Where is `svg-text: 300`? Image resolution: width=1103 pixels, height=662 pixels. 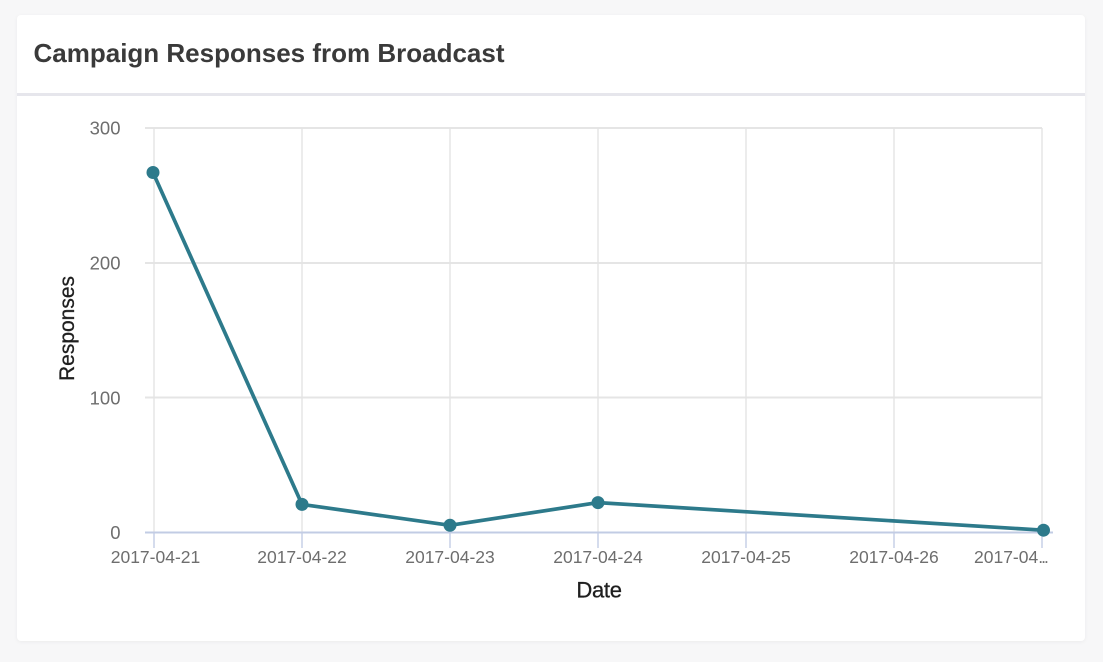
svg-text: 300 is located at coordinates (105, 128).